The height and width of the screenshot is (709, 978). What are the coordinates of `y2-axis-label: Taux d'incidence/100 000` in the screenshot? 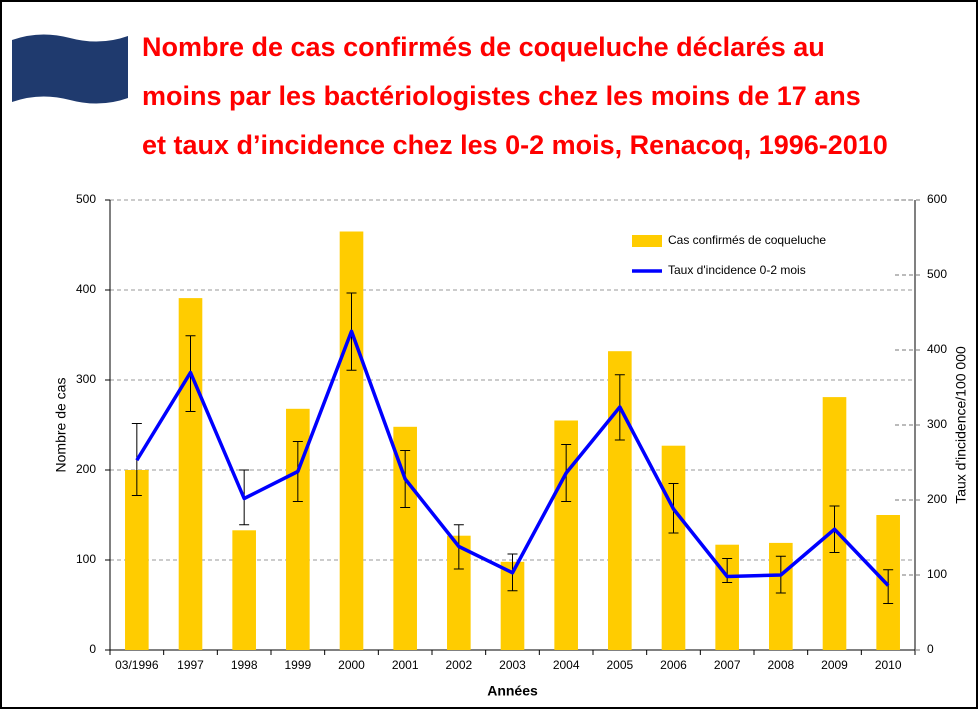 It's located at (961, 425).